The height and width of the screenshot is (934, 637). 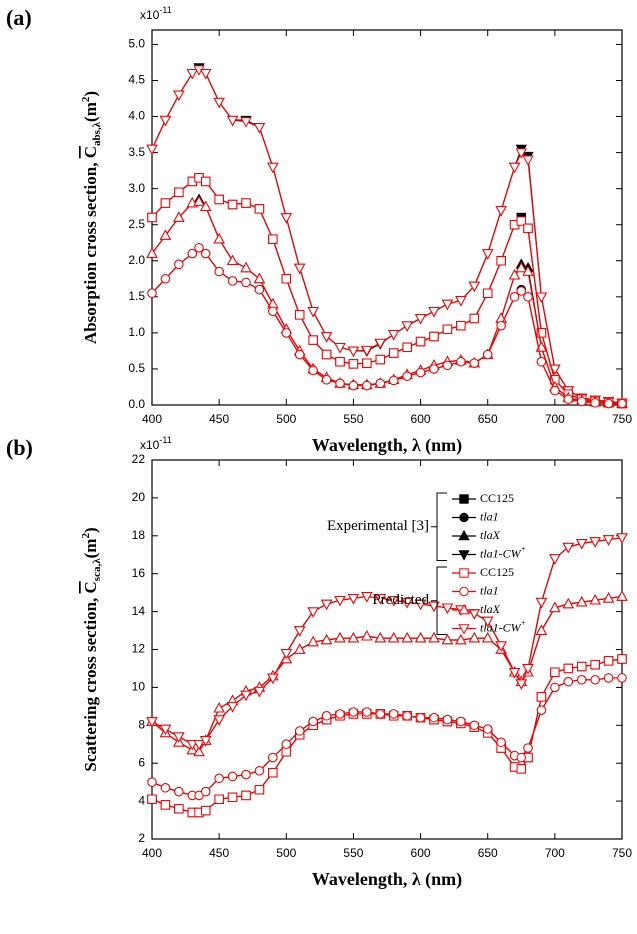 I want to click on x-tick-label: 750, so click(x=622, y=419).